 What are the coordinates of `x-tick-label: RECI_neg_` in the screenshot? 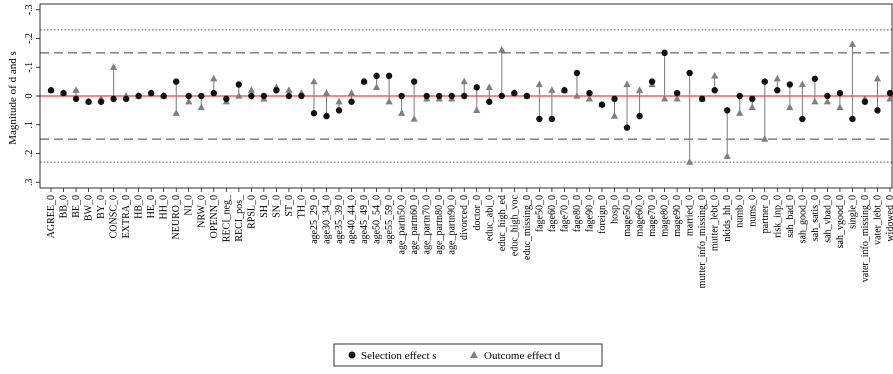 It's located at (226, 218).